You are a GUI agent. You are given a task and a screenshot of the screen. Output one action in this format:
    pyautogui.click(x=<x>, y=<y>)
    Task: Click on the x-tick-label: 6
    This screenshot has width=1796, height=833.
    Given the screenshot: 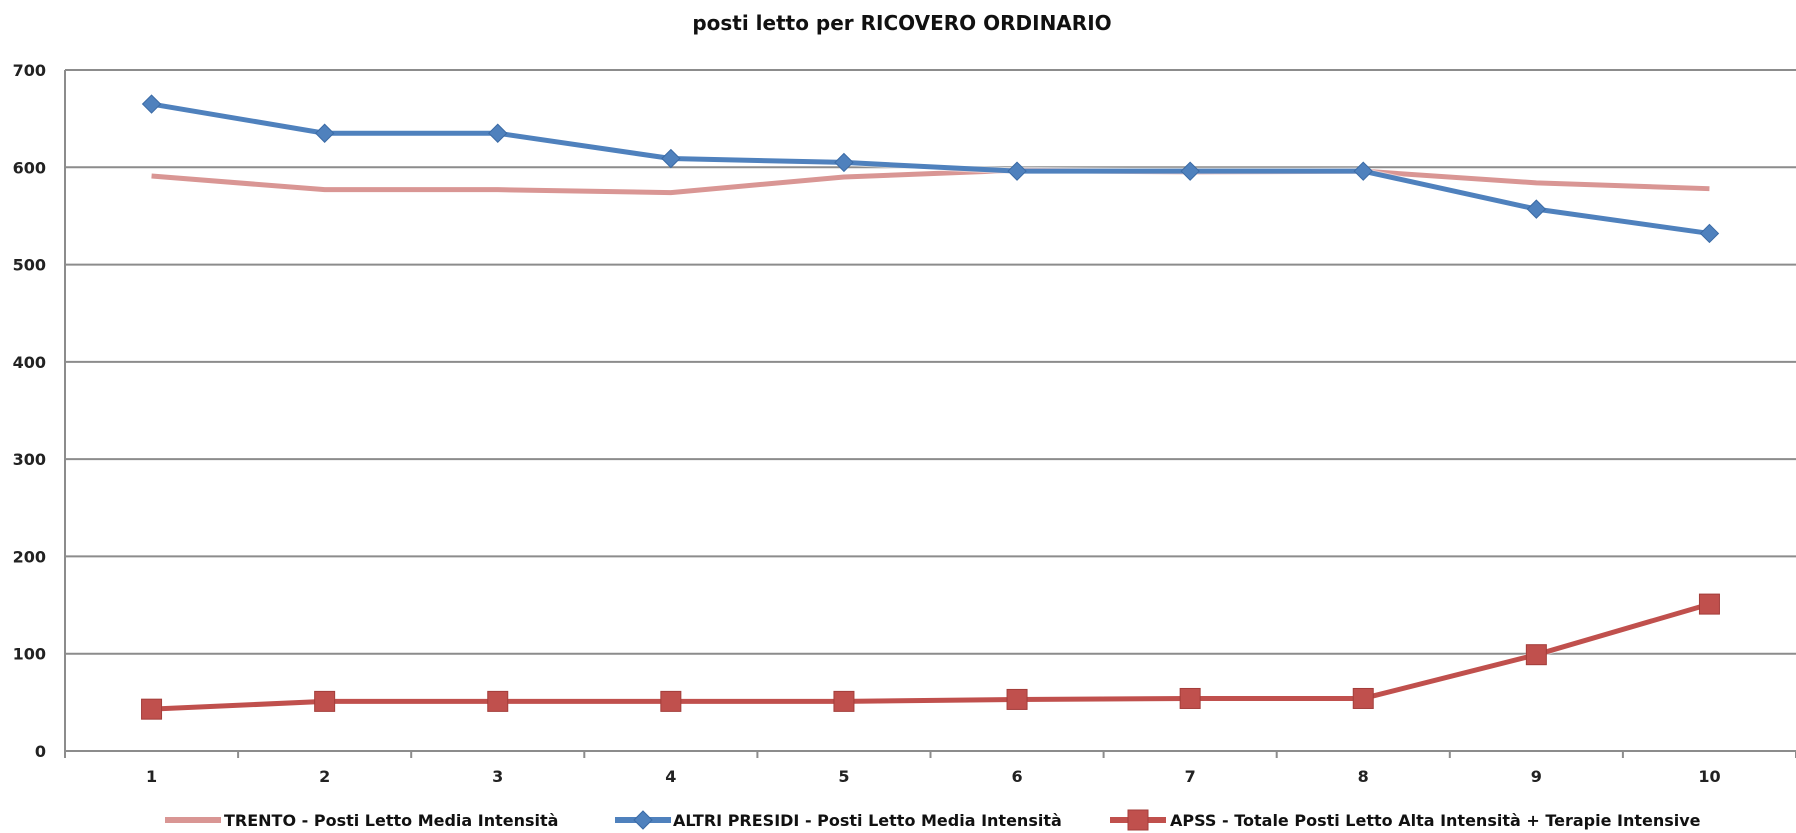 What is the action you would take?
    pyautogui.click(x=1016, y=776)
    